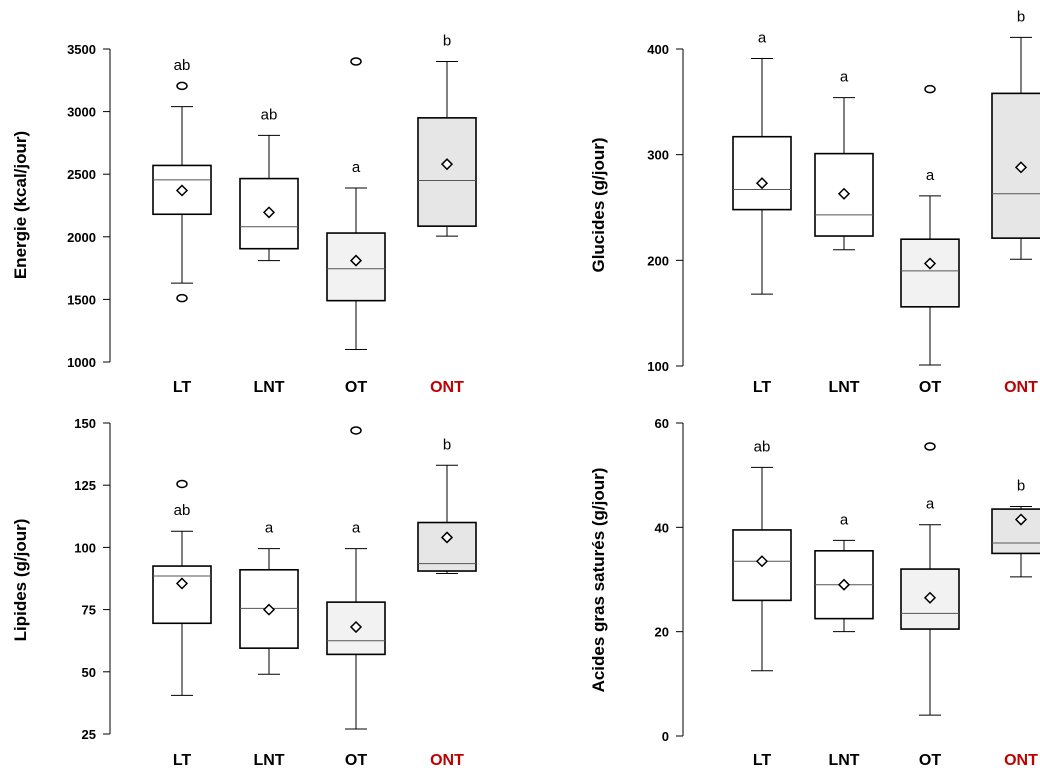  I want to click on y-tick-label: 2000, so click(81, 237).